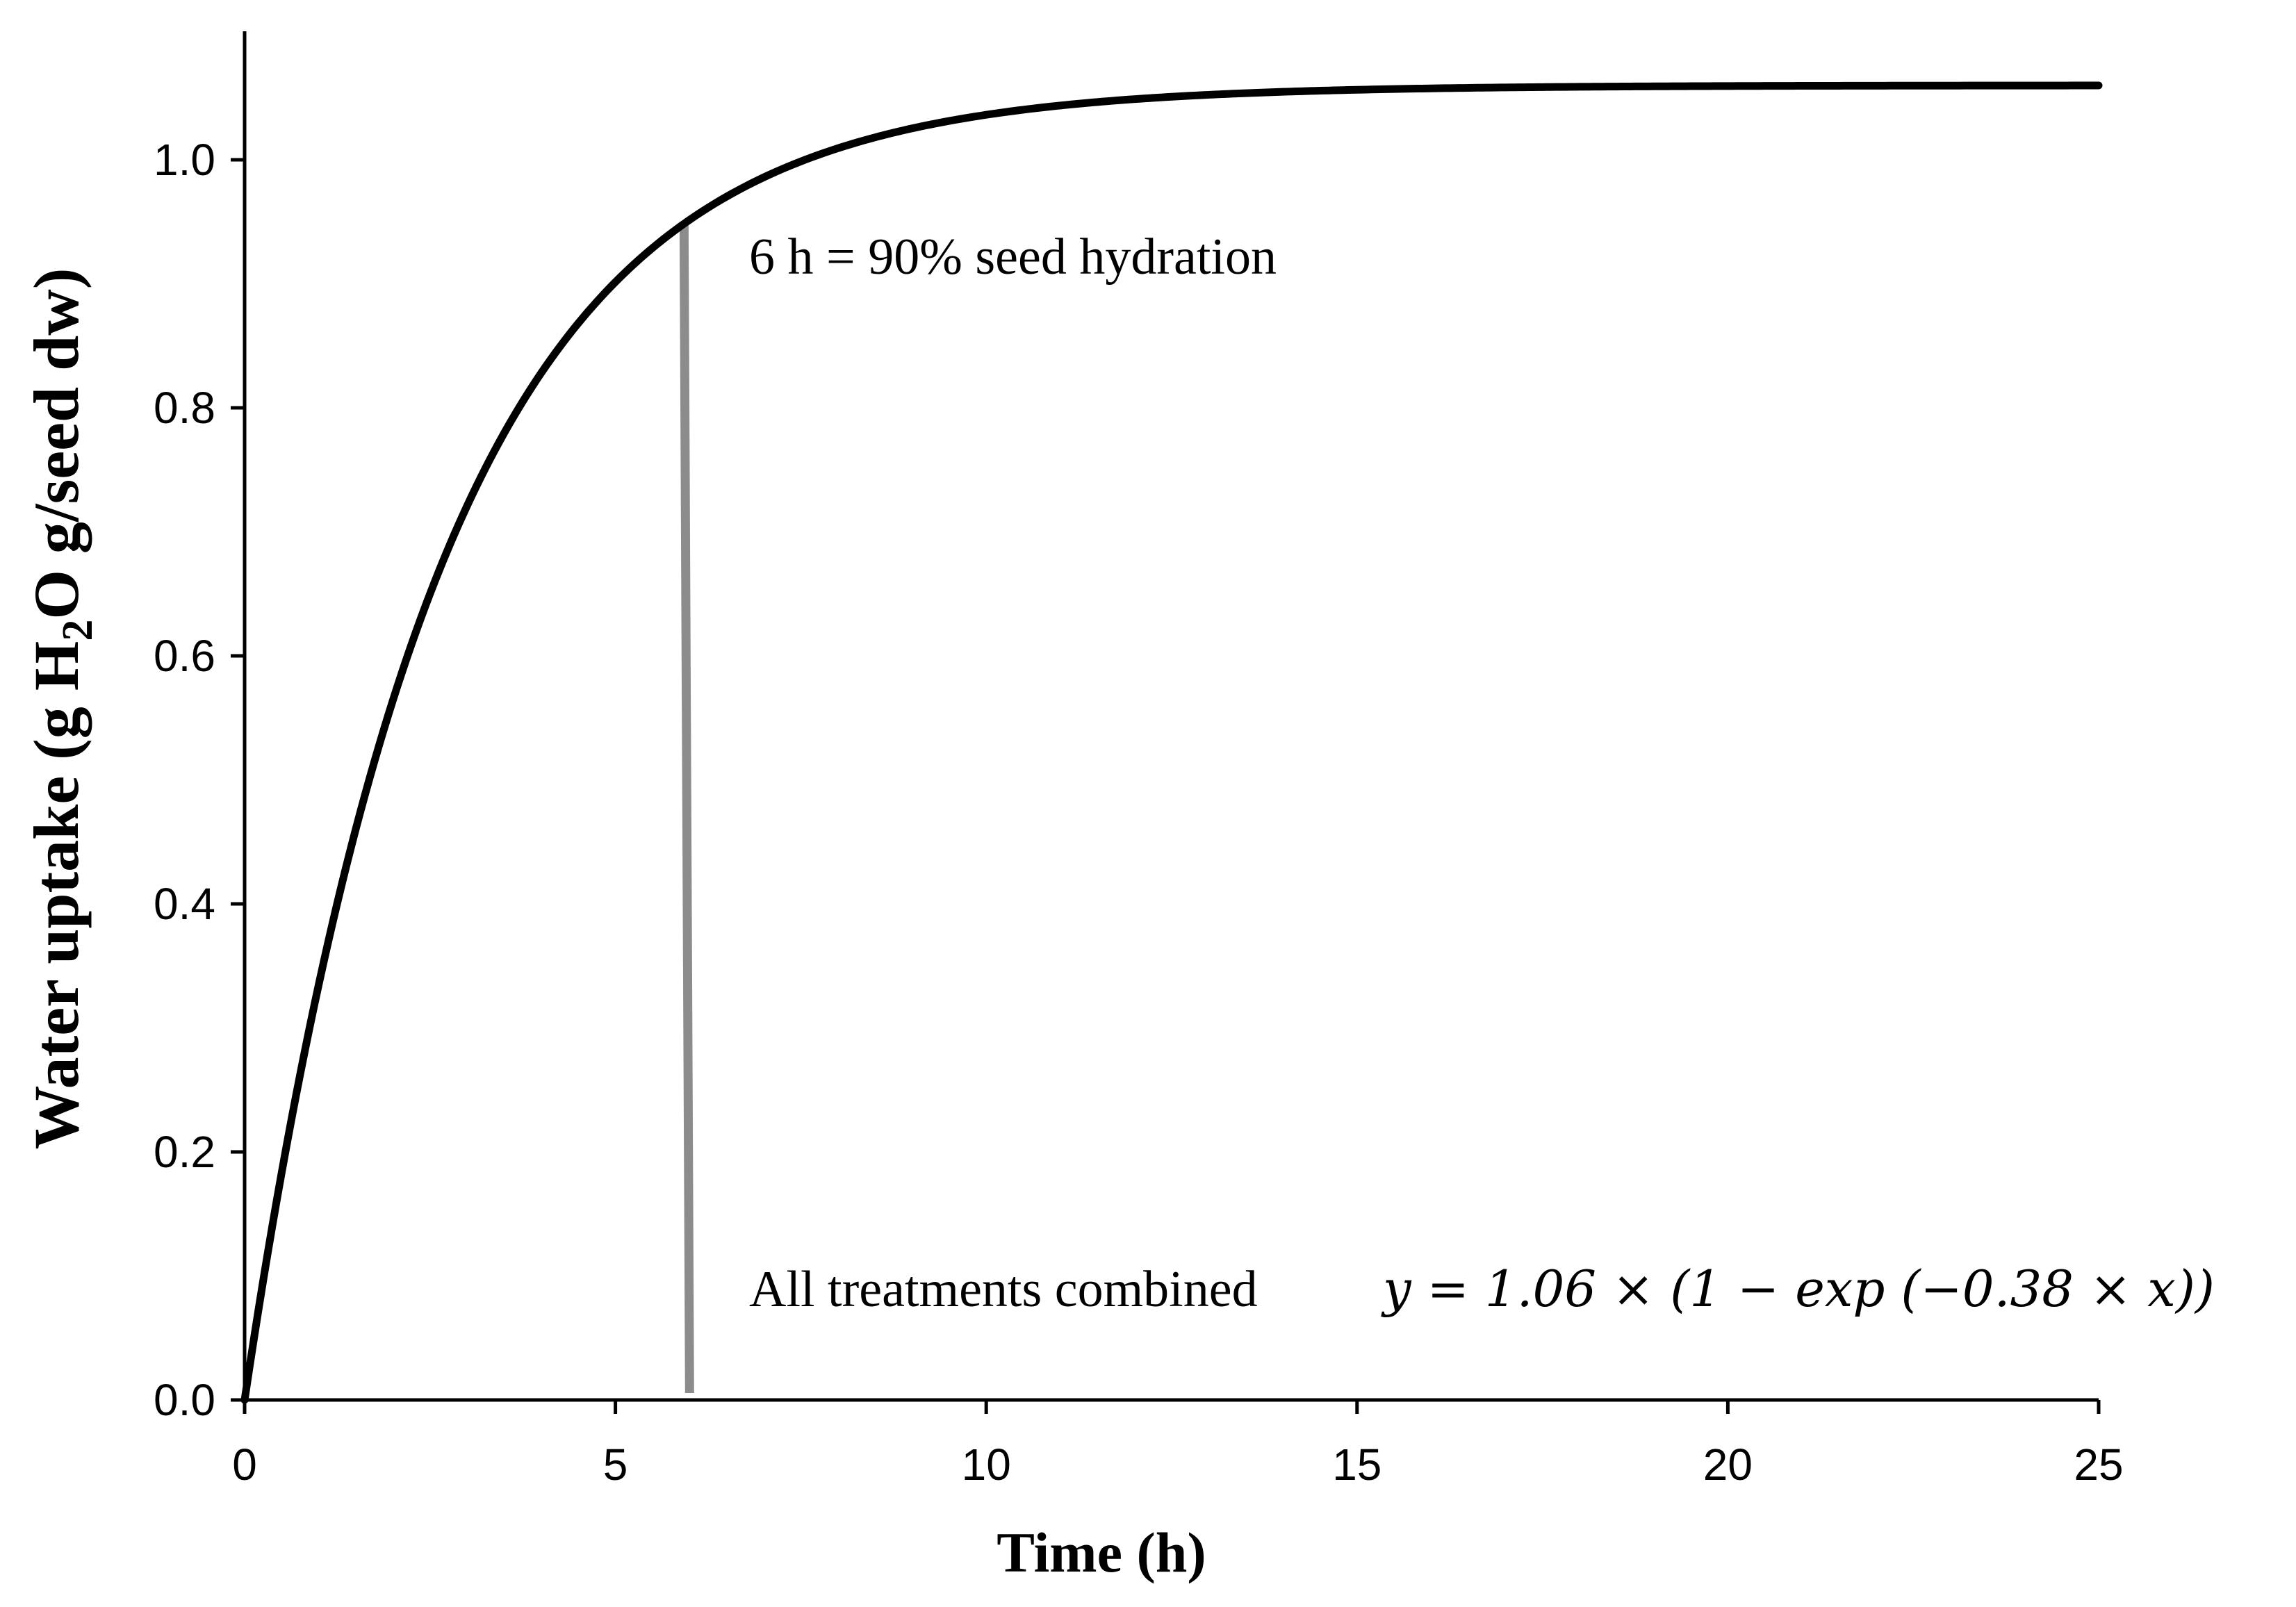  I want to click on x-tick-label: 0, so click(244, 1465).